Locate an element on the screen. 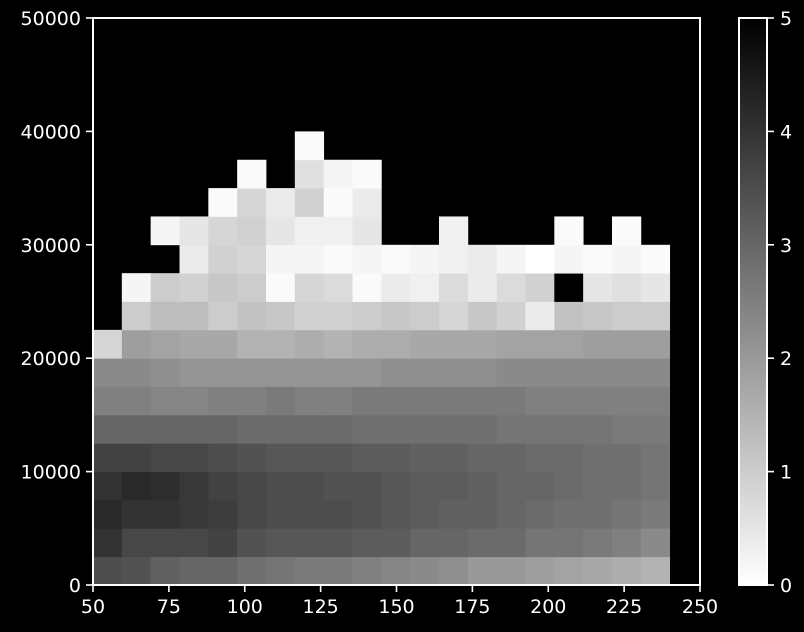 Image resolution: width=804 pixels, height=632 pixels. colorbar-frame is located at coordinates (753, 301).